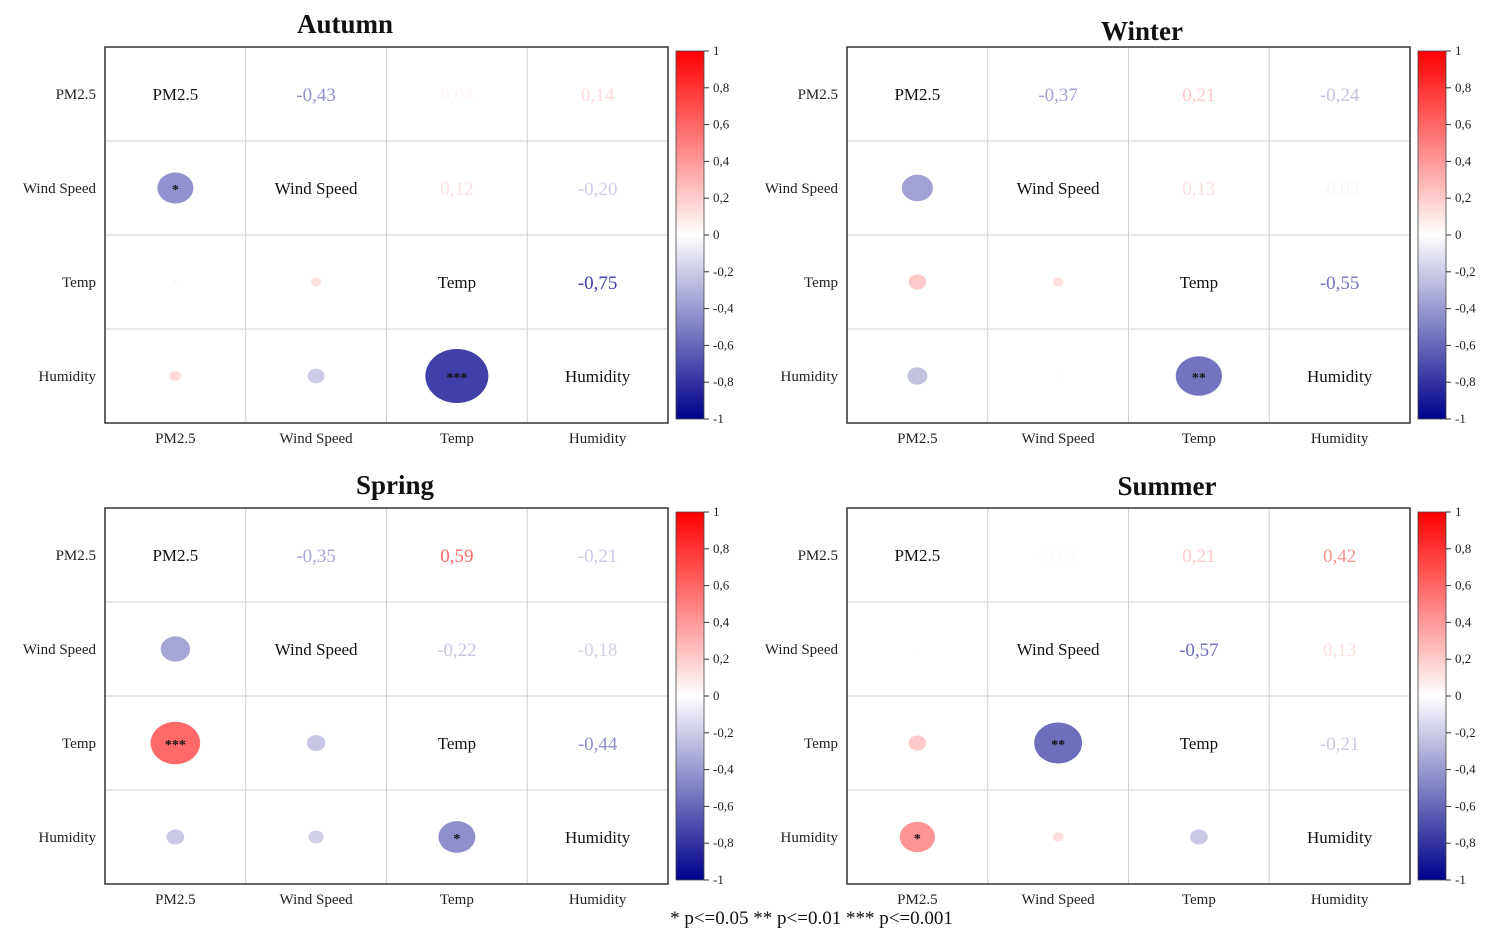 Image resolution: width=1499 pixels, height=941 pixels. What do you see at coordinates (811, 918) in the screenshot?
I see `significance-footnote: * p<=0.05 ** p<=0.01 *** p<=0.001` at bounding box center [811, 918].